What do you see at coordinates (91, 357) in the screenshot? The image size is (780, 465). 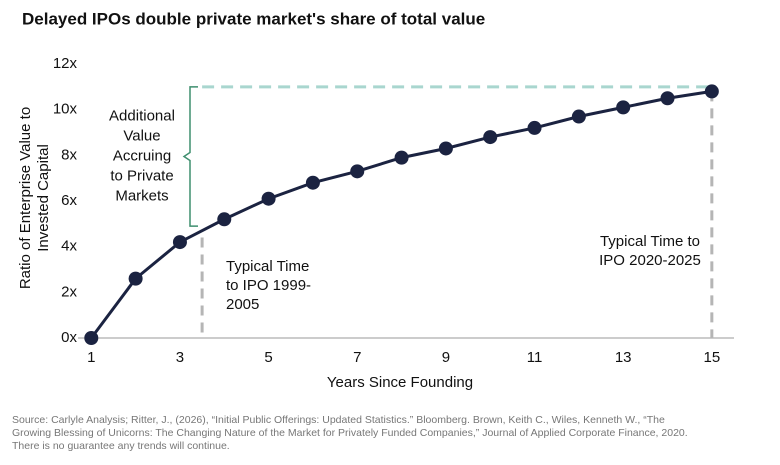 I see `x-tick-label: 1` at bounding box center [91, 357].